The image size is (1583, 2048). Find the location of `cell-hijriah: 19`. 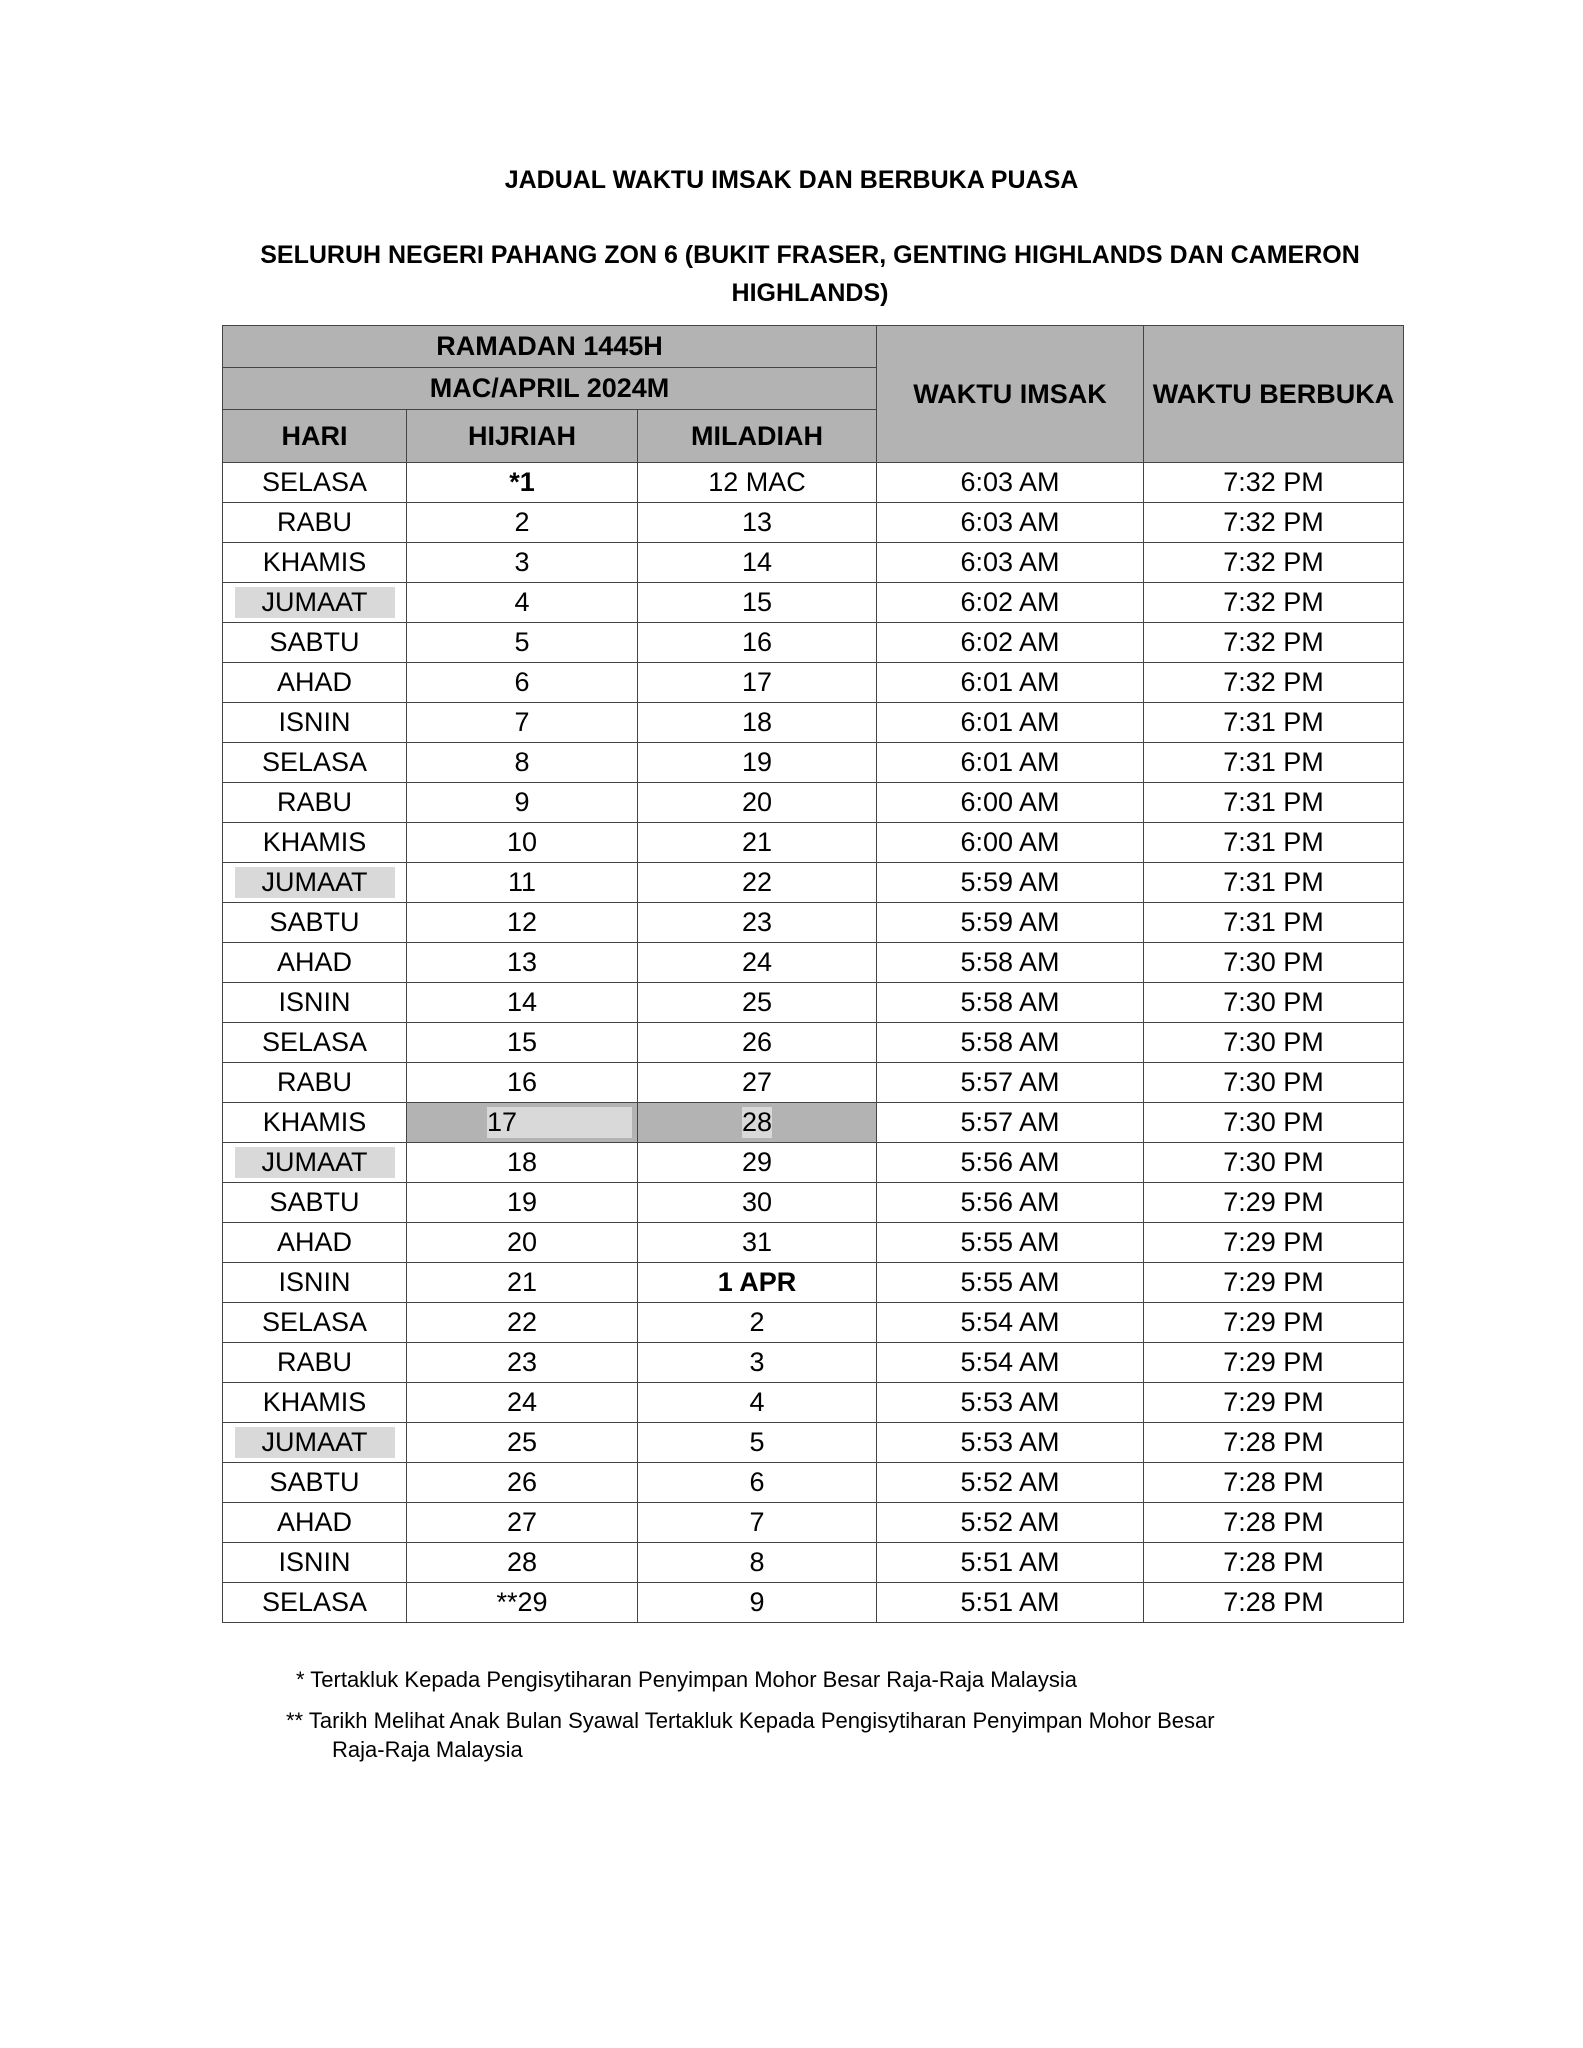

cell-hijriah: 19 is located at coordinates (522, 1202).